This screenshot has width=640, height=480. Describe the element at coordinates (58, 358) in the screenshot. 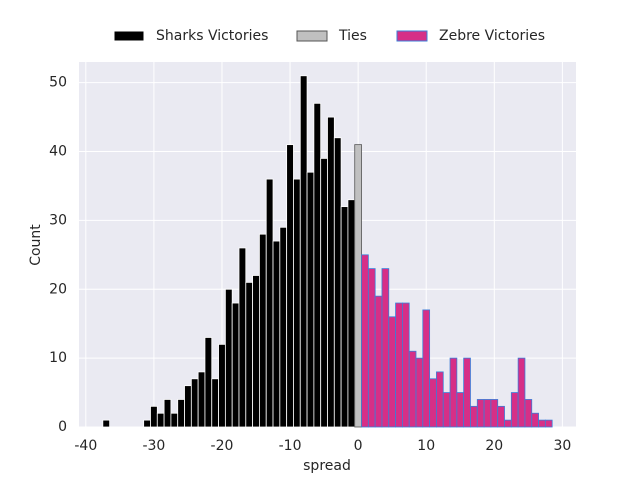

I see `y-tick-label: 10` at that location.